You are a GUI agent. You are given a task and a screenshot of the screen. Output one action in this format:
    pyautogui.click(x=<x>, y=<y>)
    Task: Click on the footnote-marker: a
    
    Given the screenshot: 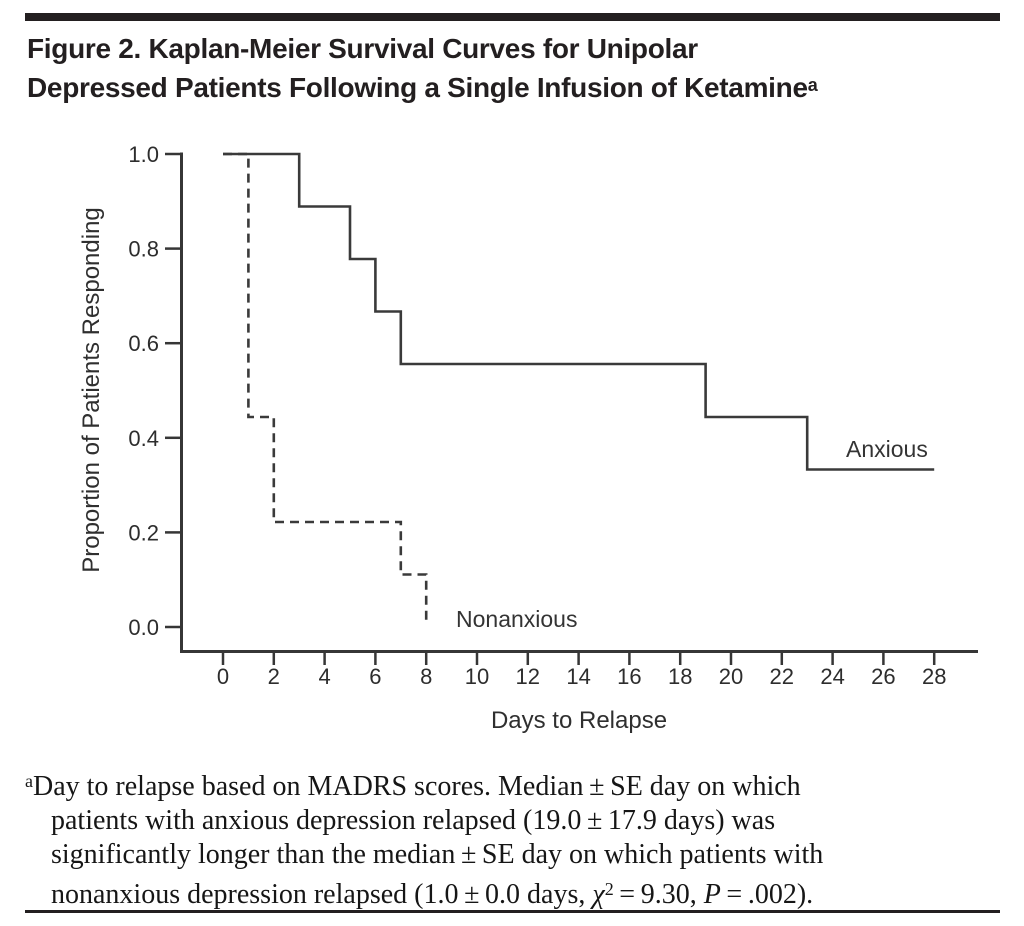 What is the action you would take?
    pyautogui.click(x=29, y=781)
    